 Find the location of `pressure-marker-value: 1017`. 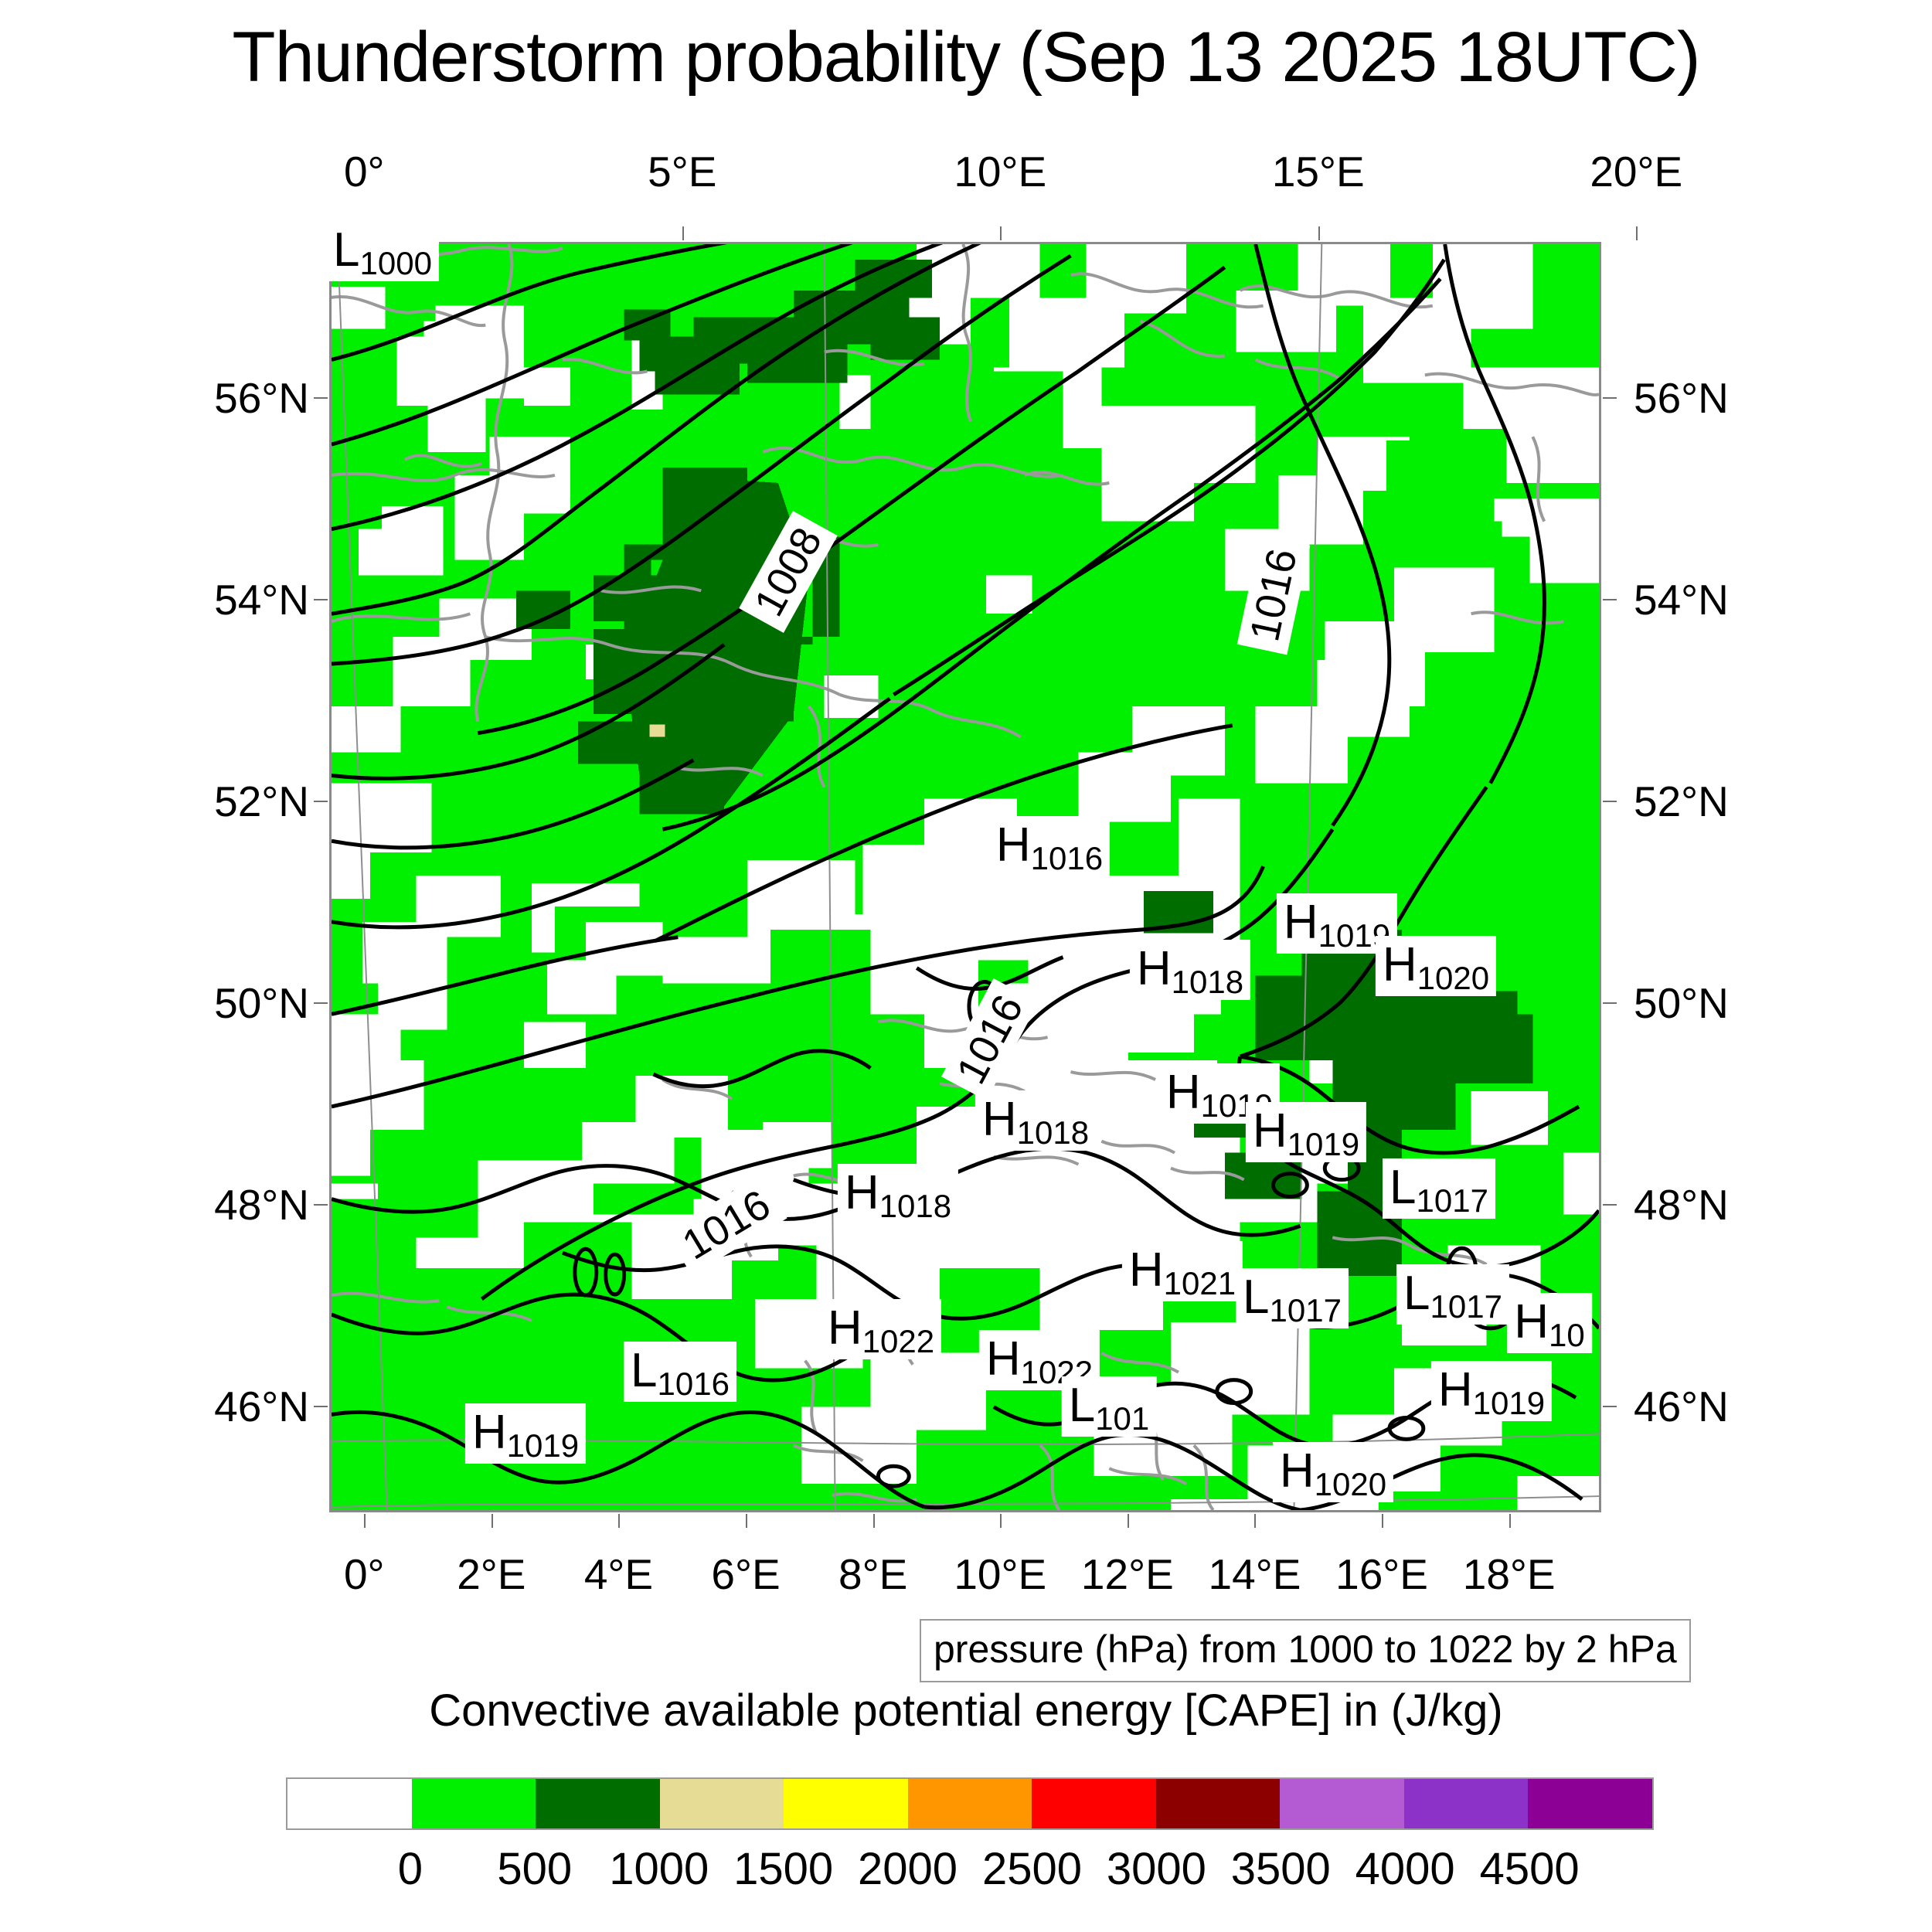

pressure-marker-value: 1017 is located at coordinates (1305, 1310).